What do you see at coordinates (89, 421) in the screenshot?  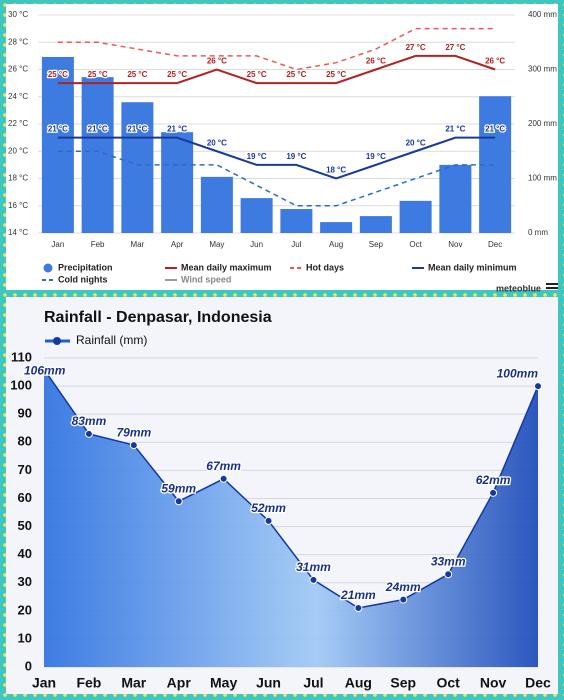 I see `data-label: 83mm` at bounding box center [89, 421].